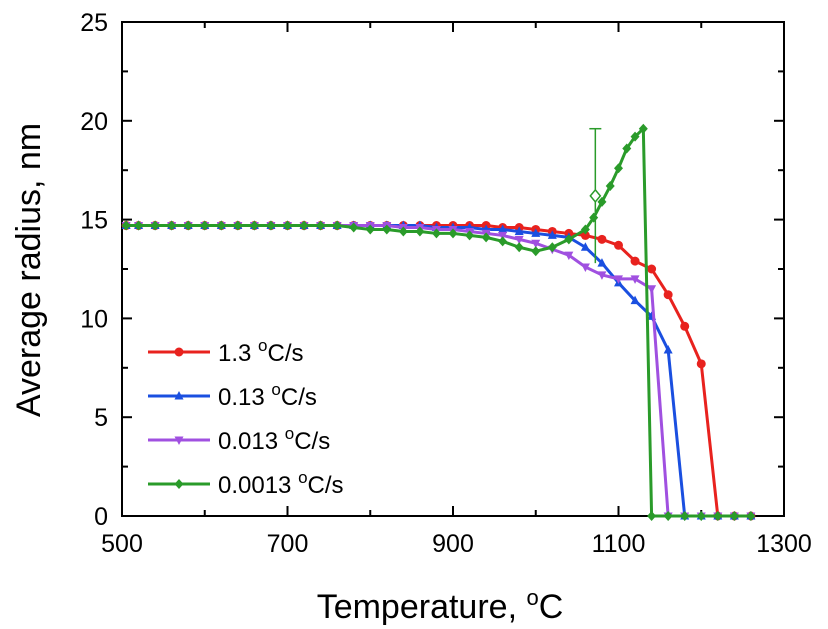 This screenshot has height=629, width=828. What do you see at coordinates (288, 544) in the screenshot?
I see `x-tick-label: 700` at bounding box center [288, 544].